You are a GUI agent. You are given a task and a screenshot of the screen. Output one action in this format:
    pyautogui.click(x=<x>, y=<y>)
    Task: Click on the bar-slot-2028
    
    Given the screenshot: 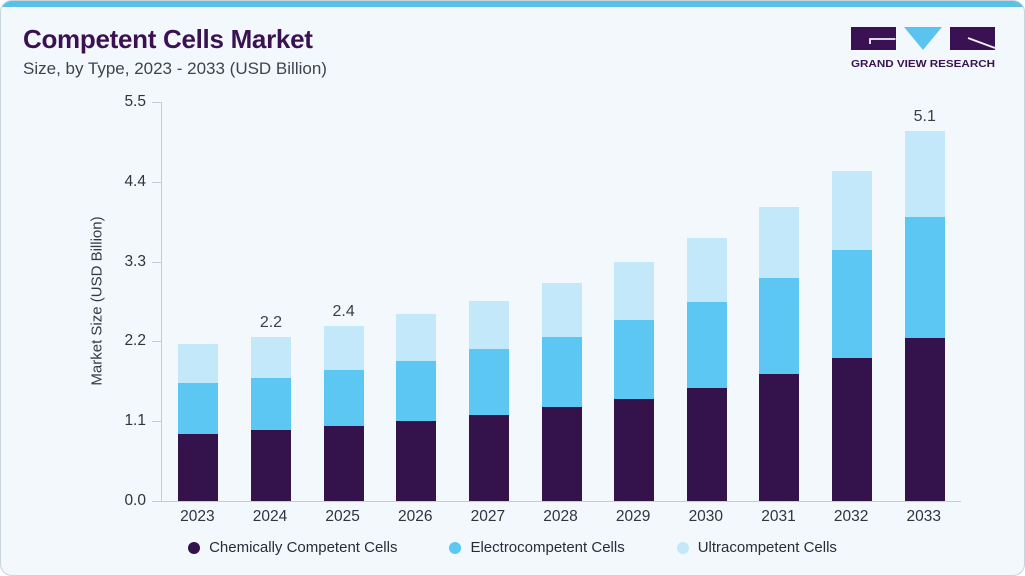 What is the action you would take?
    pyautogui.click(x=561, y=301)
    